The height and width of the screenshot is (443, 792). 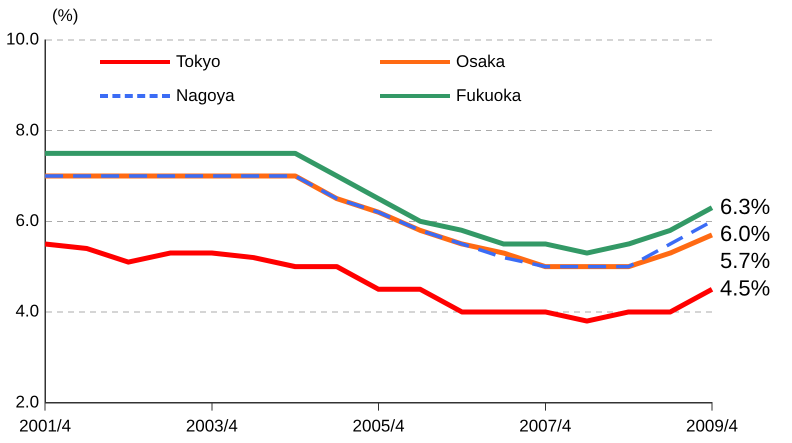 What do you see at coordinates (45, 426) in the screenshot?
I see `x-tick-label: 2001/4` at bounding box center [45, 426].